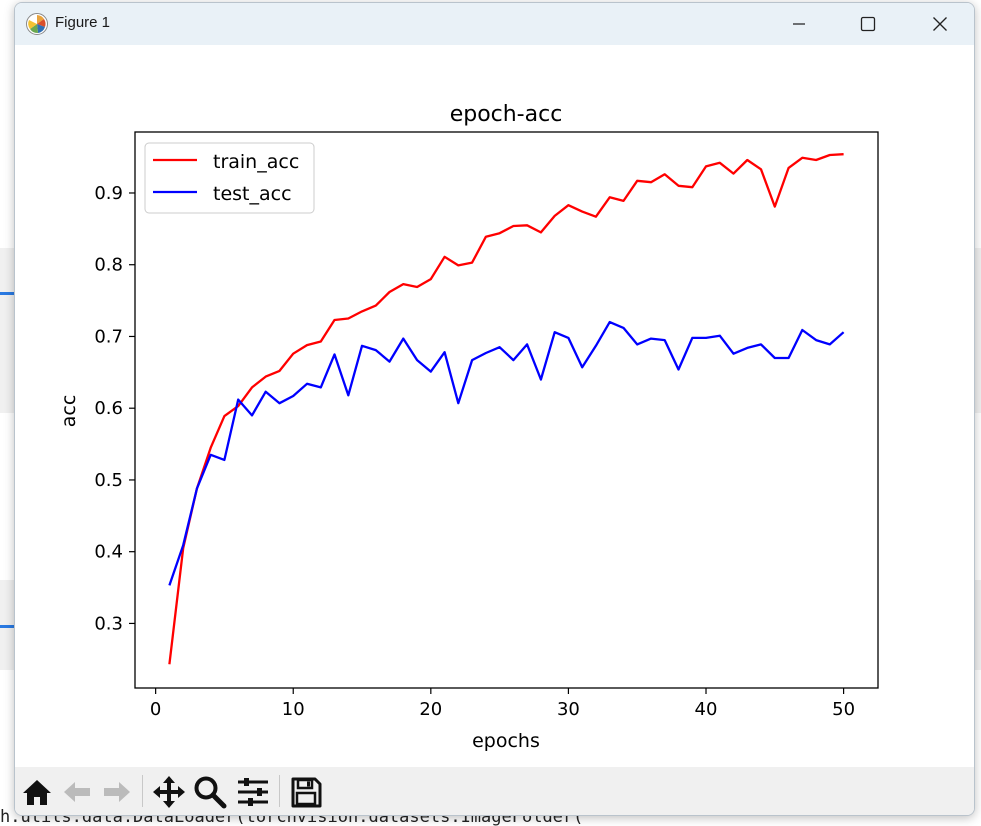 Image resolution: width=981 pixels, height=826 pixels. What do you see at coordinates (108, 480) in the screenshot?
I see `y-tick-label: 0.5` at bounding box center [108, 480].